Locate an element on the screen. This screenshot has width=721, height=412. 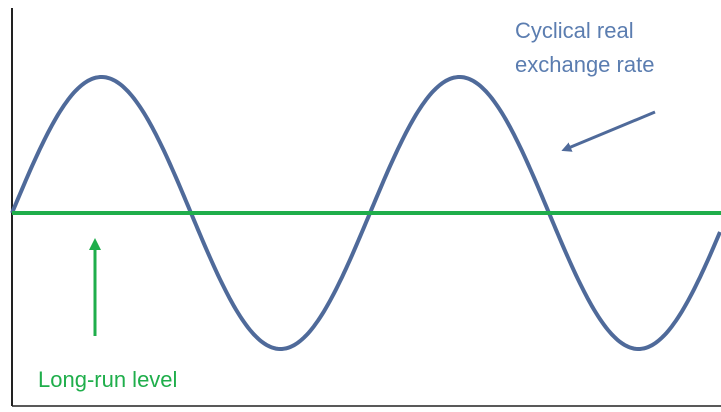
curve-arrow is located at coordinates (608, 131).